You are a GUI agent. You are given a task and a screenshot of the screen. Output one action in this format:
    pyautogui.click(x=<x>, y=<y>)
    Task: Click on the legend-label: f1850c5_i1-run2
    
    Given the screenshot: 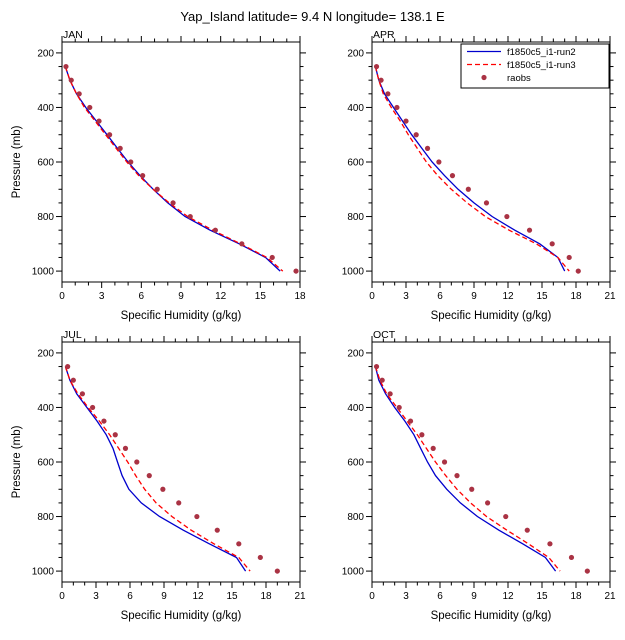 What is the action you would take?
    pyautogui.click(x=541, y=52)
    